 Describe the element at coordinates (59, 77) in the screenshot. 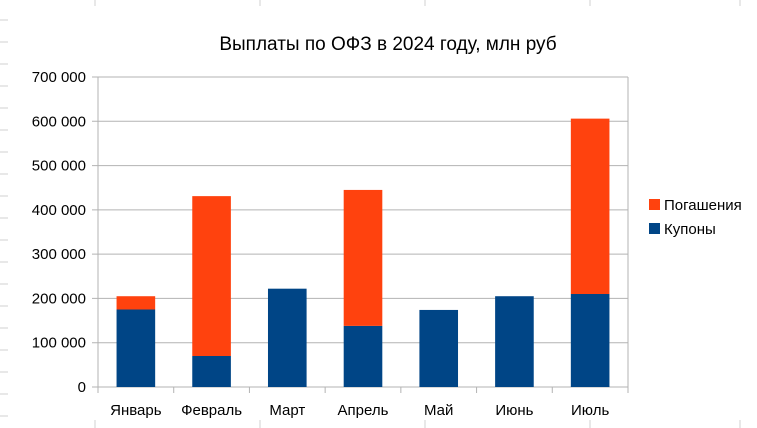

I see `y-tick-label: 700 000` at that location.